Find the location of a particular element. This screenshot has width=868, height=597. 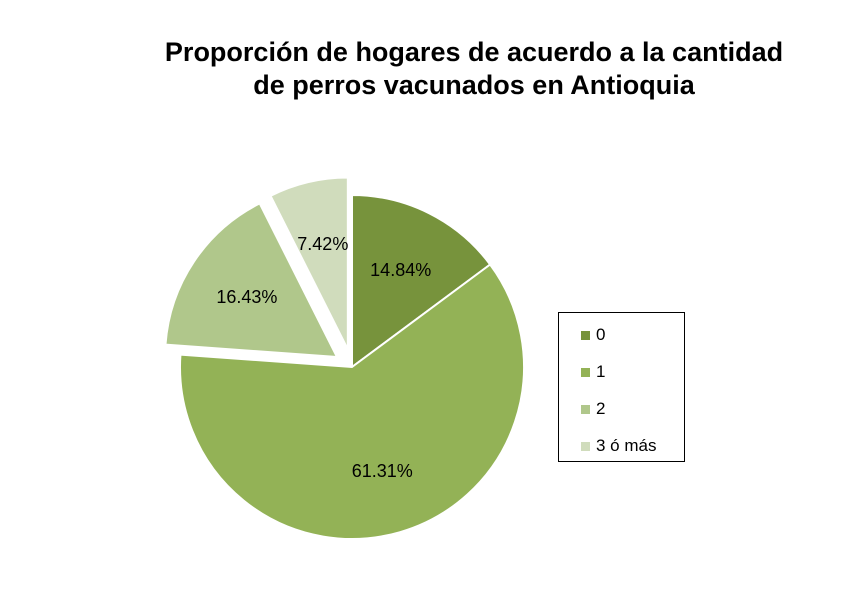

legend-label-1: 1 is located at coordinates (601, 371).